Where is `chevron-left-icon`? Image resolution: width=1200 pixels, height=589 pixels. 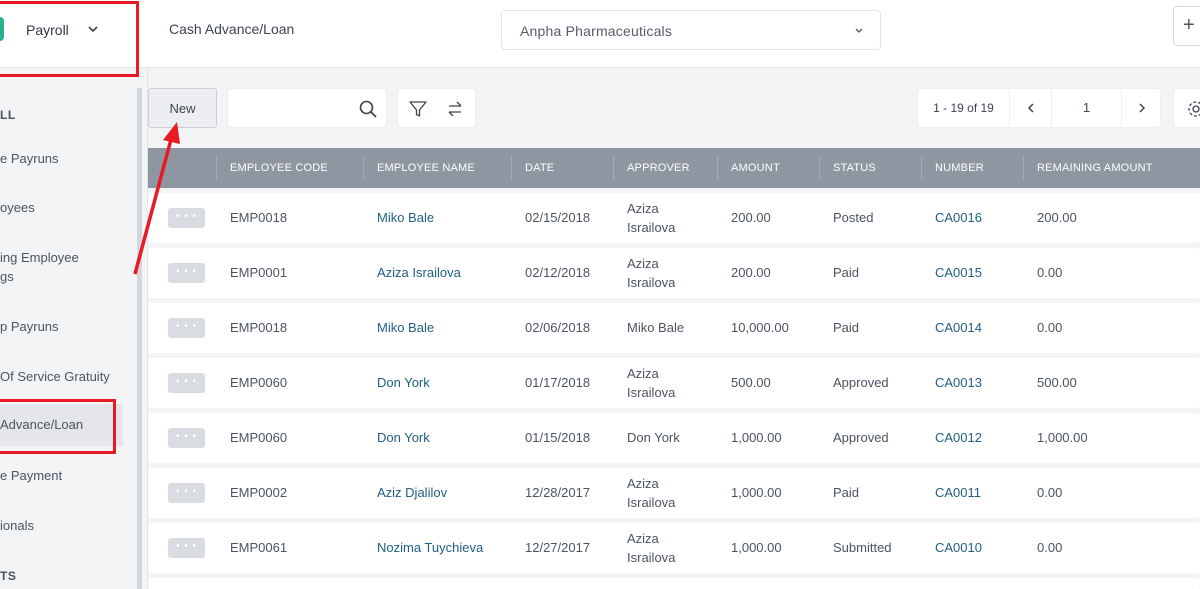
chevron-left-icon is located at coordinates (1030, 108).